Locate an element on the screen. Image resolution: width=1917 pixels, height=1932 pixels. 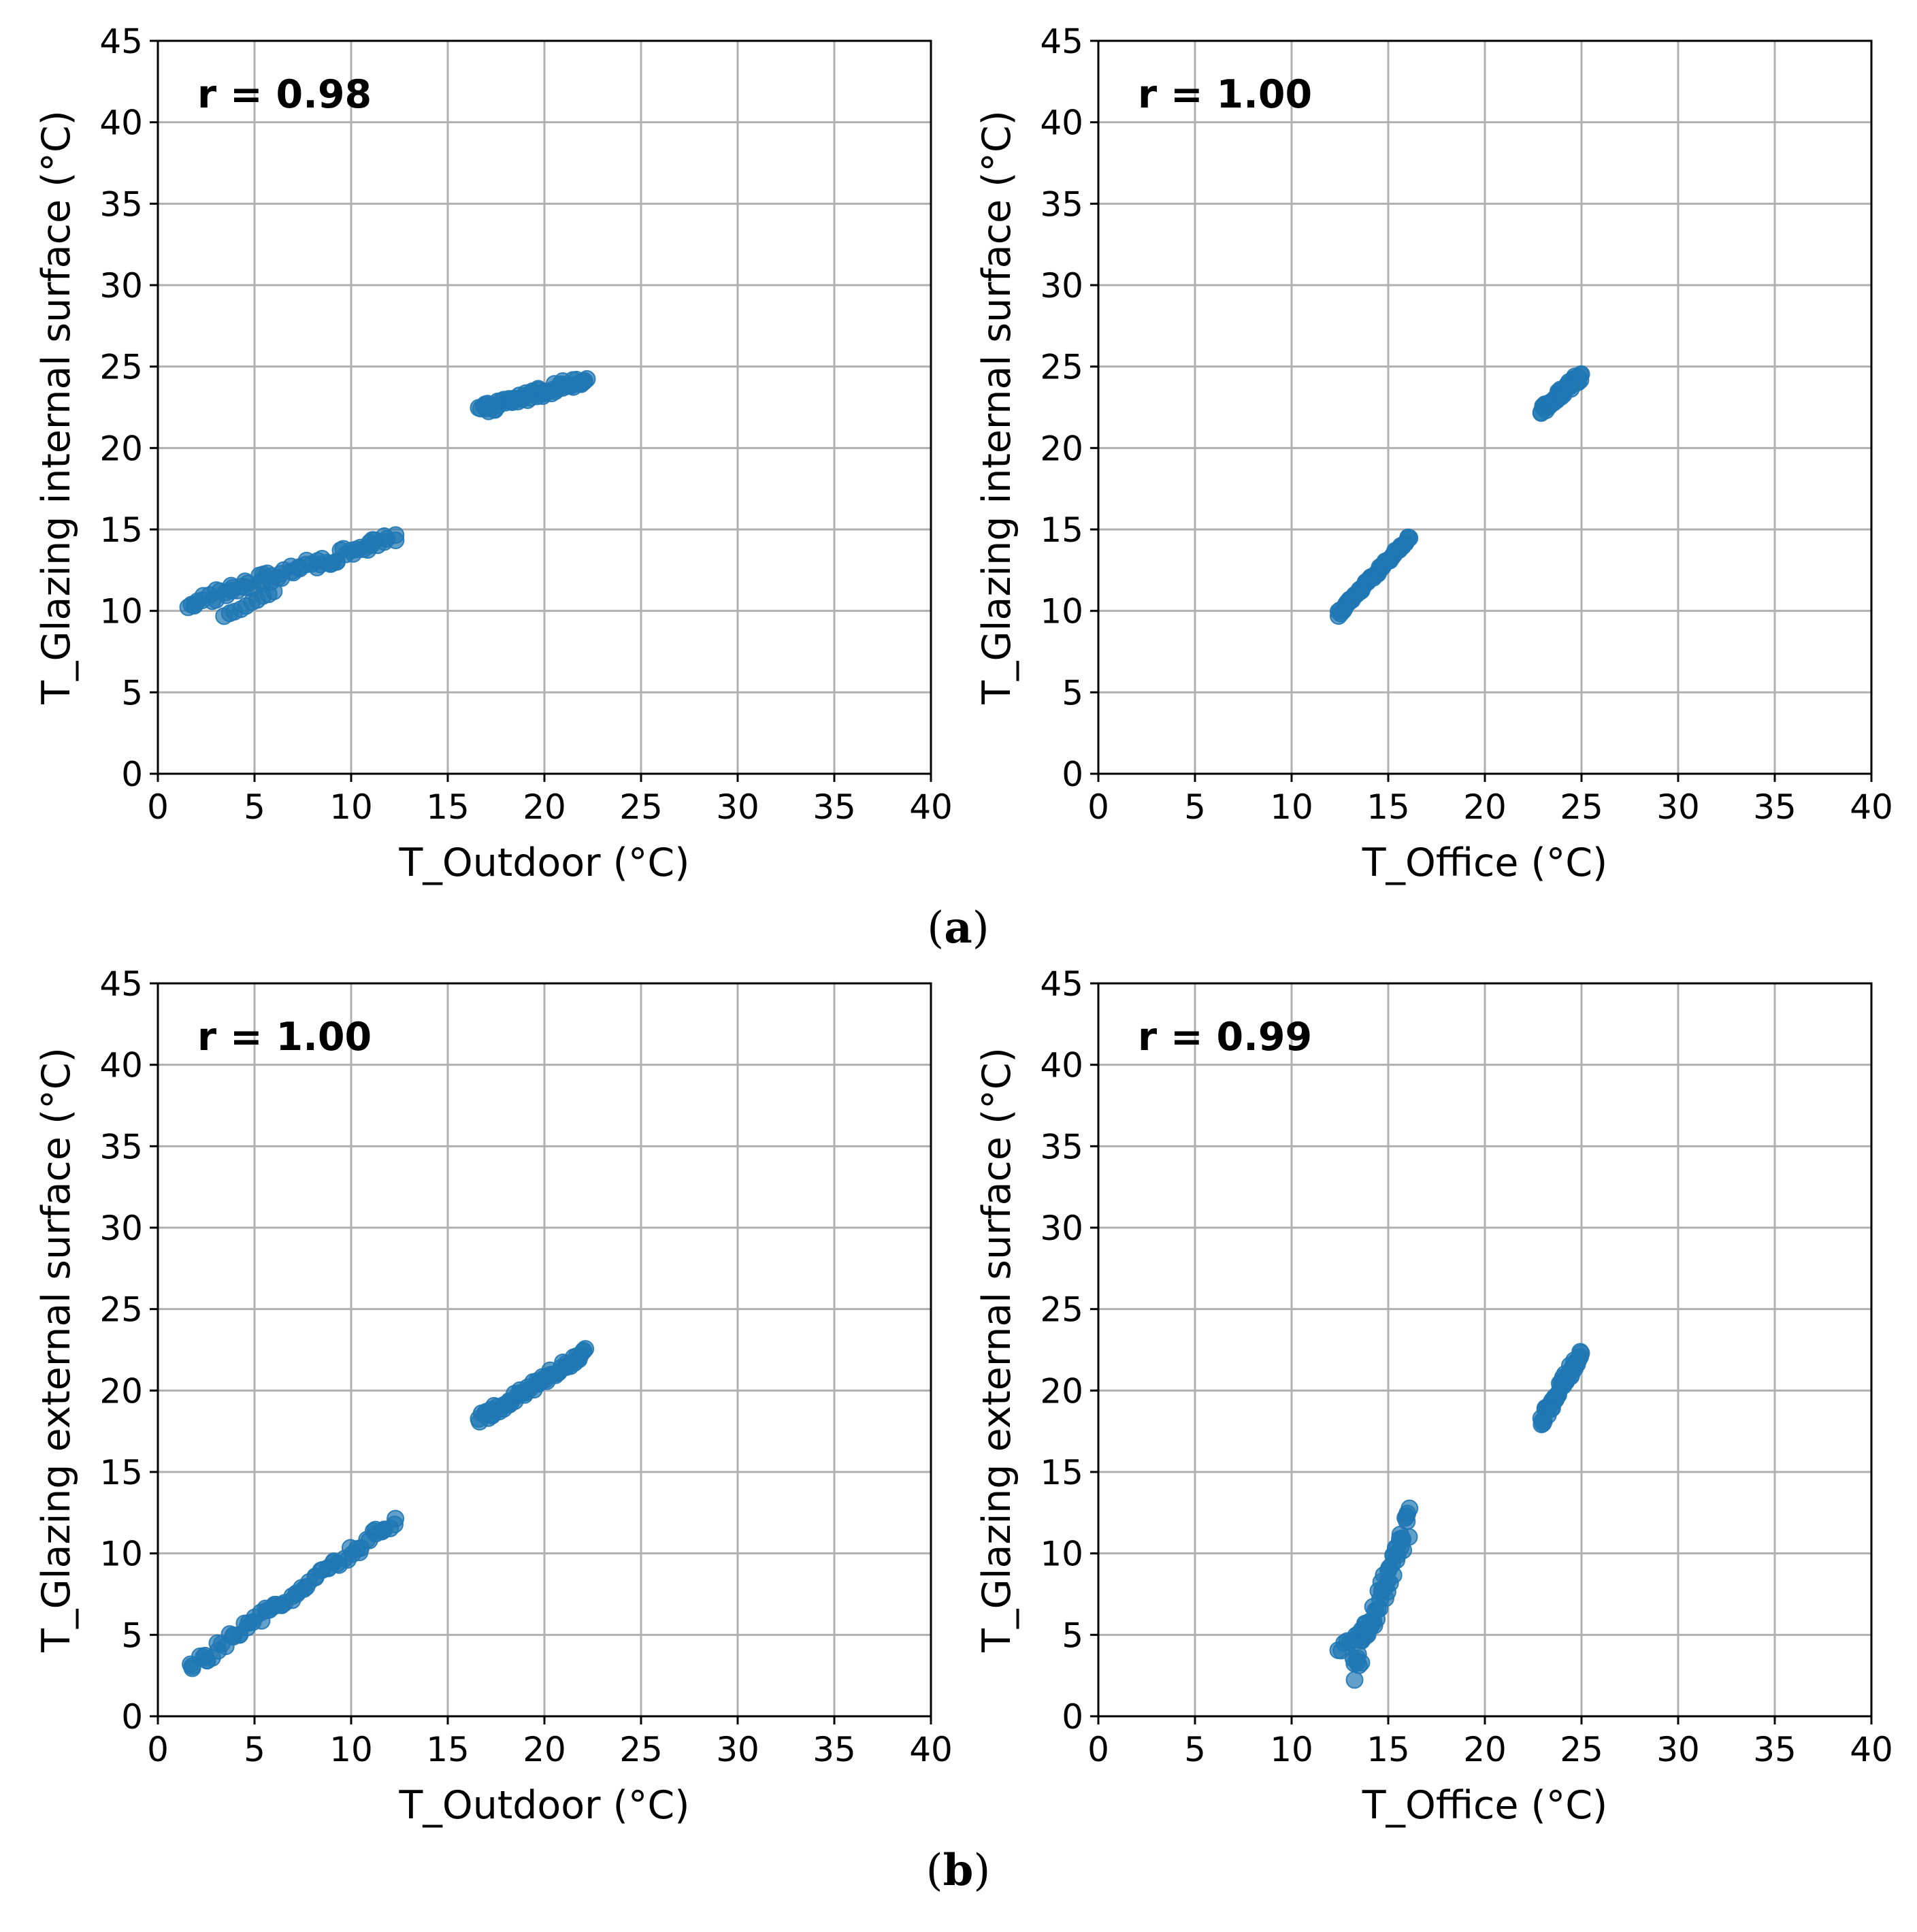
caption-b: (b) is located at coordinates (958, 1870).